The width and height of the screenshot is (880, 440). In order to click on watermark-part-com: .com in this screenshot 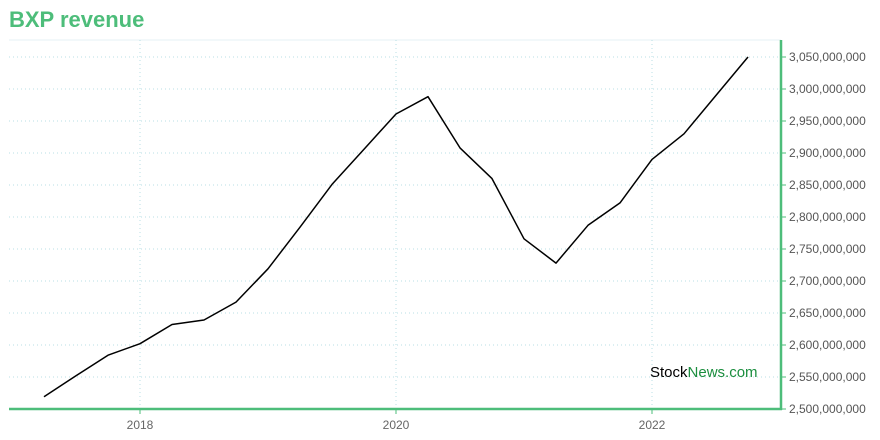, I will do `click(741, 372)`.